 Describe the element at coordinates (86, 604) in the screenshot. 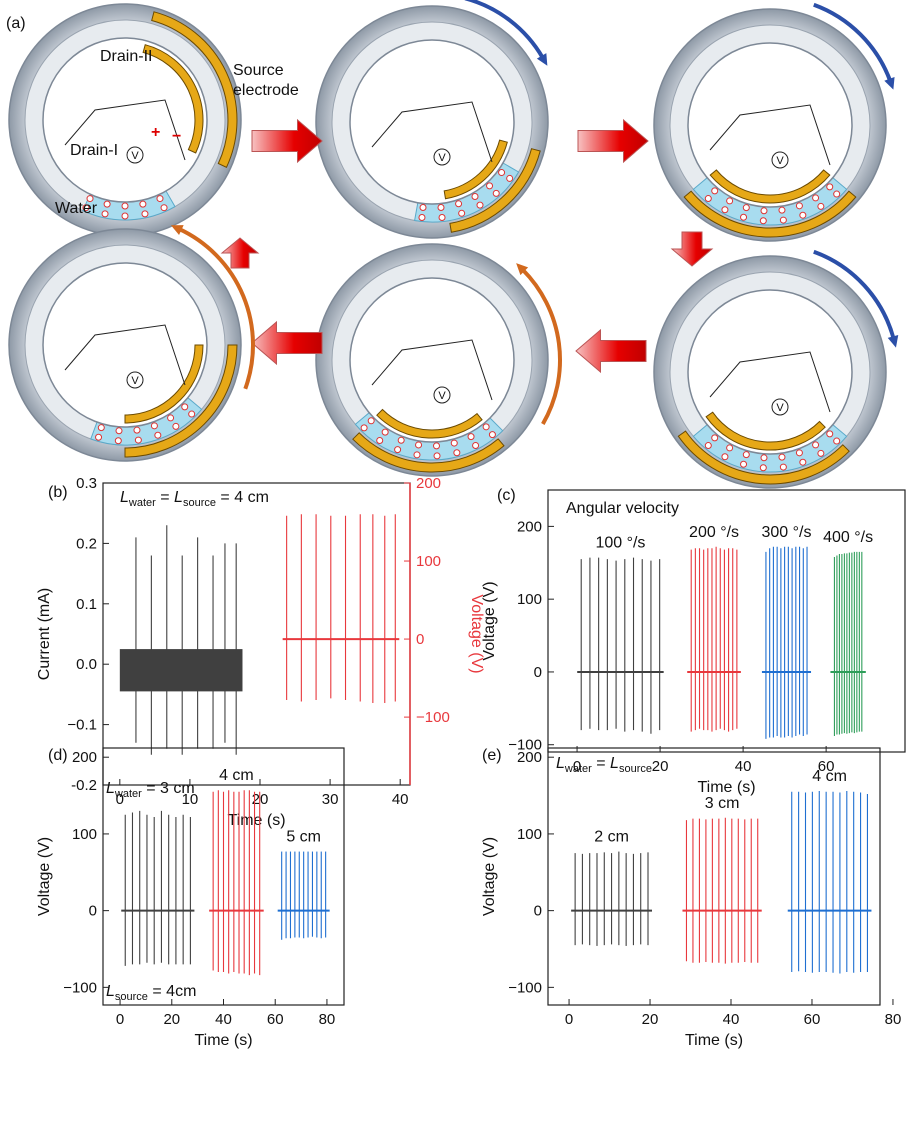

I see `y-tick-label: 0.1` at that location.